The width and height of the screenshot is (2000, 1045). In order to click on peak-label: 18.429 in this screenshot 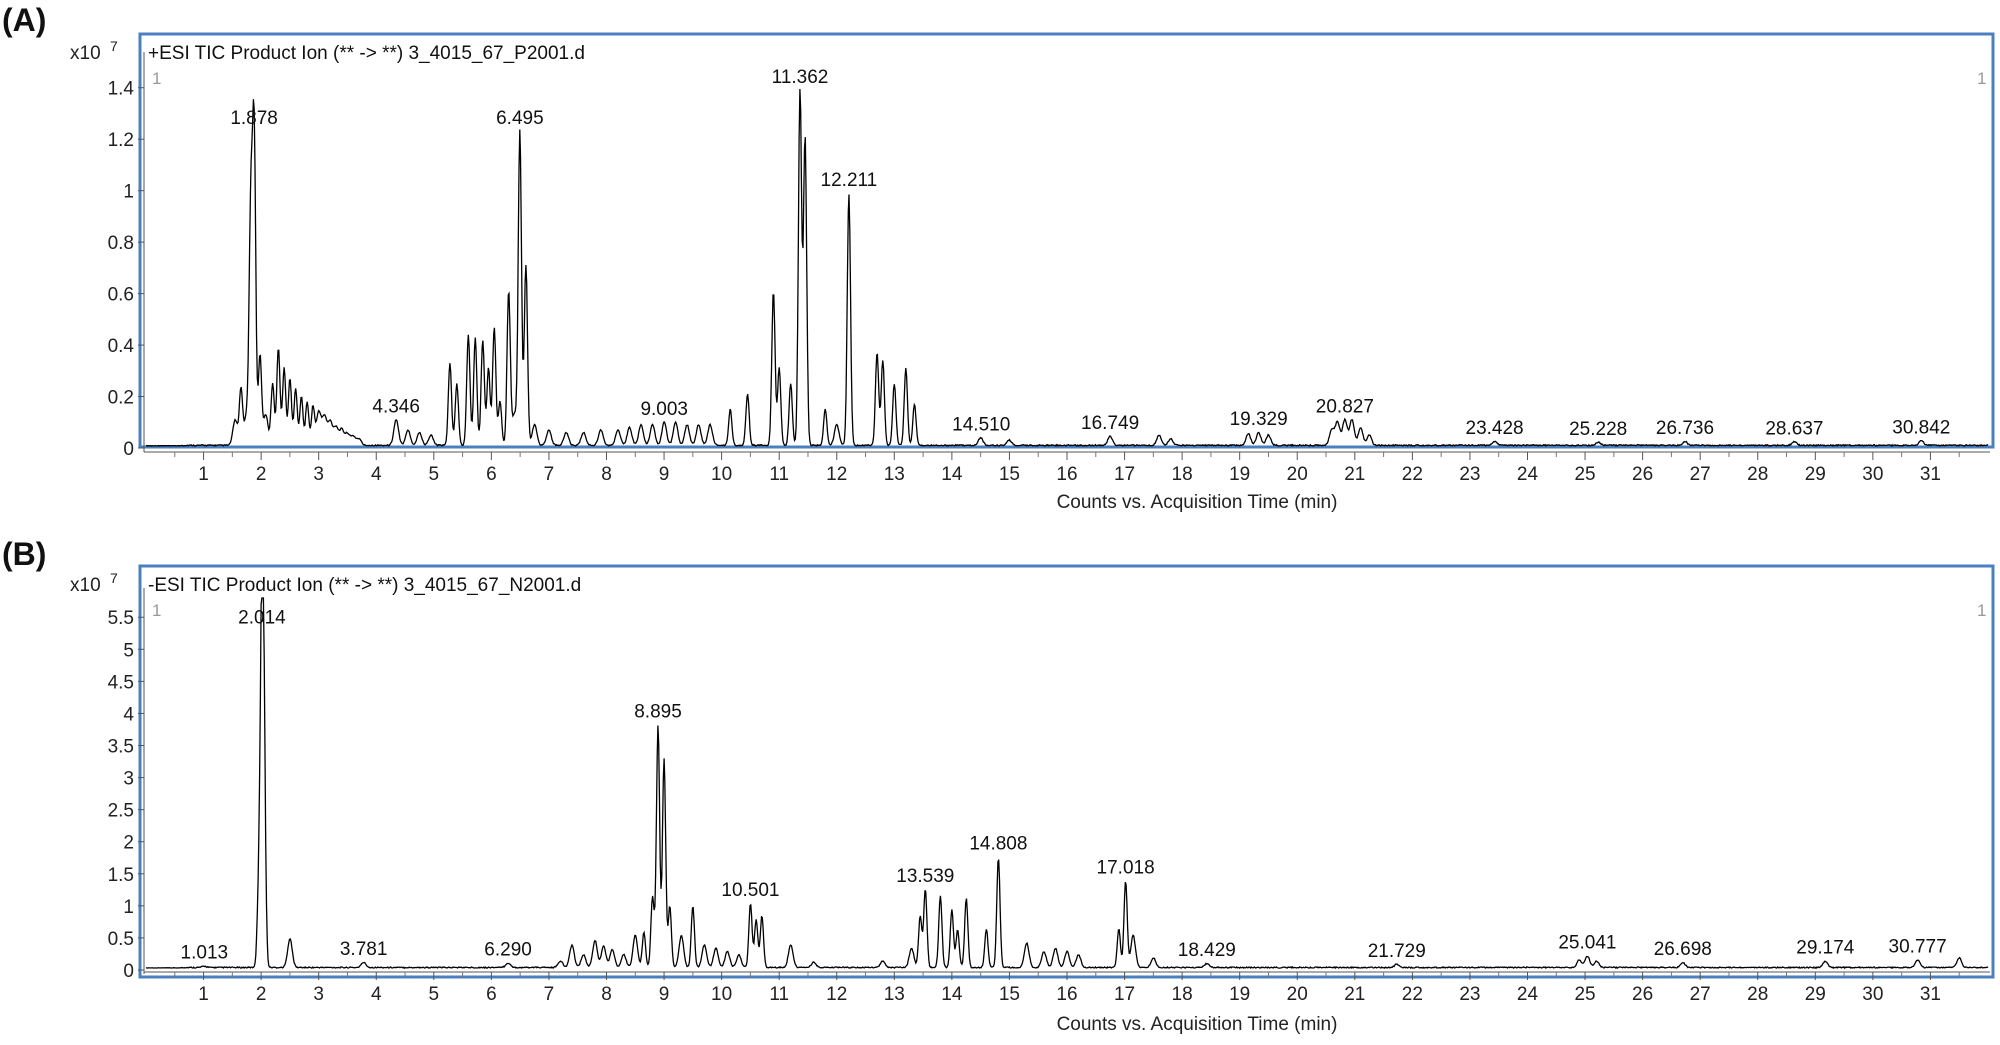, I will do `click(1207, 950)`.